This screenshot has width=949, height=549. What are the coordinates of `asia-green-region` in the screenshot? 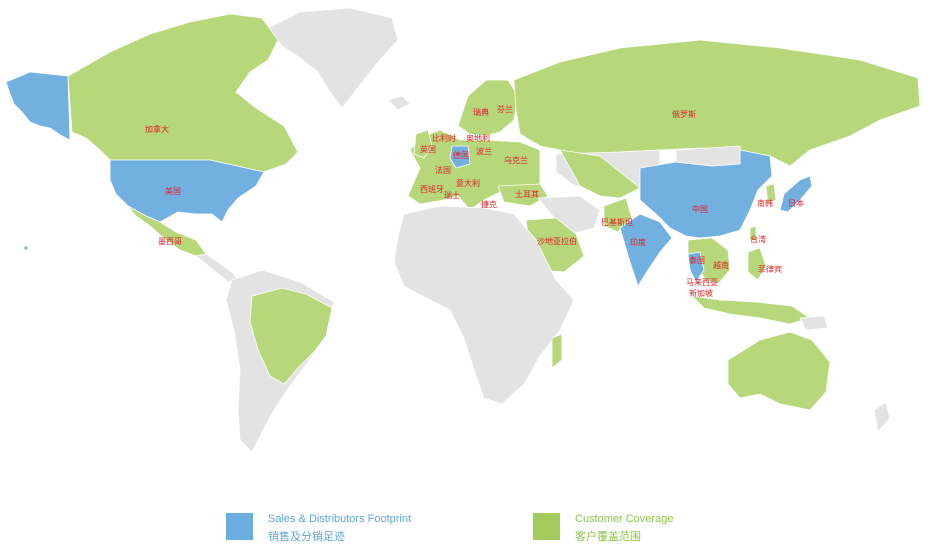 It's located at (600, 174).